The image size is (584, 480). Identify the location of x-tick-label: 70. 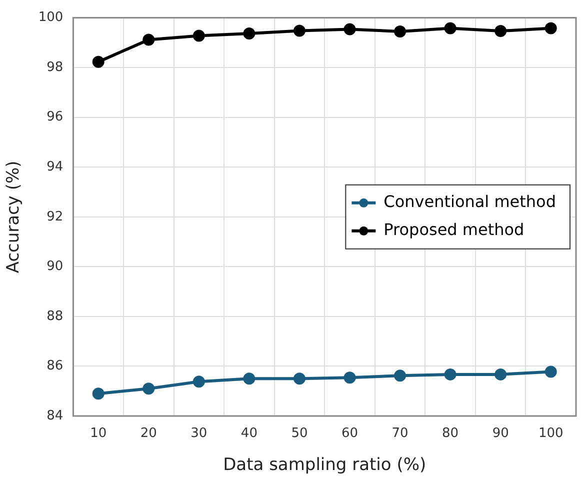
(400, 434).